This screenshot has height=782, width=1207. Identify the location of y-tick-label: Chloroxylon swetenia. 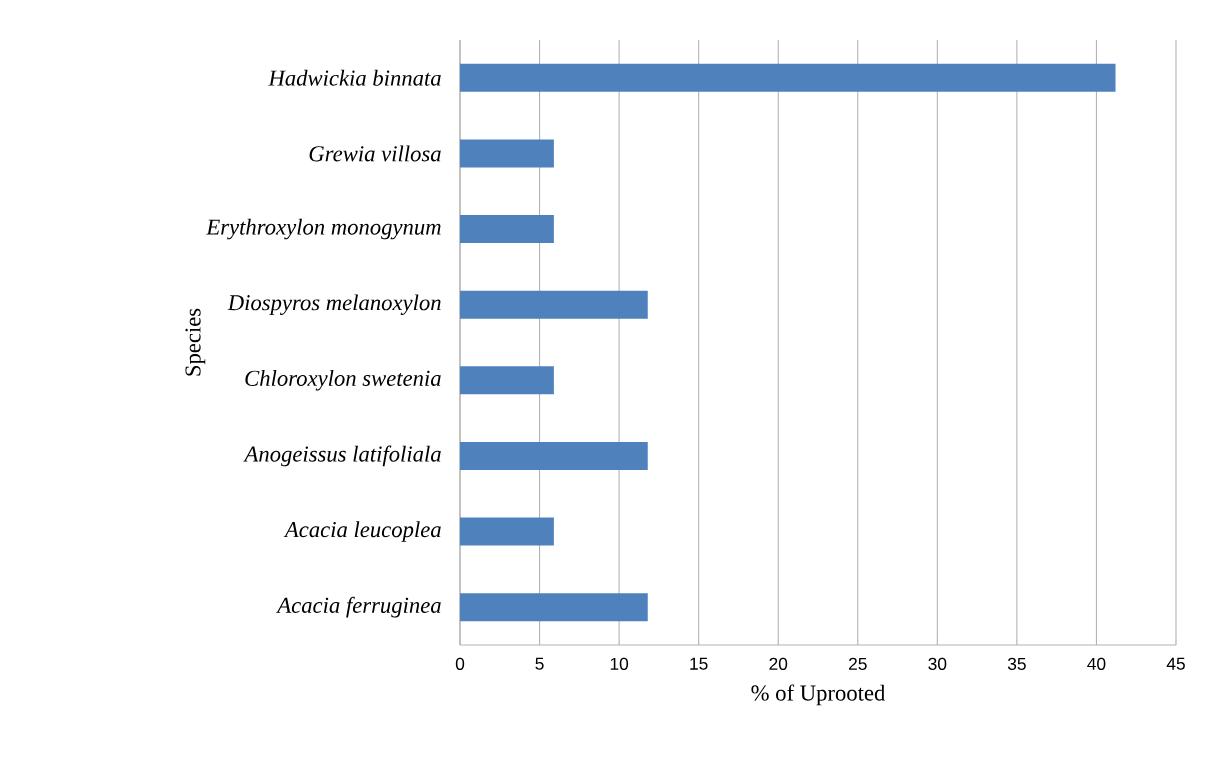
(343, 380).